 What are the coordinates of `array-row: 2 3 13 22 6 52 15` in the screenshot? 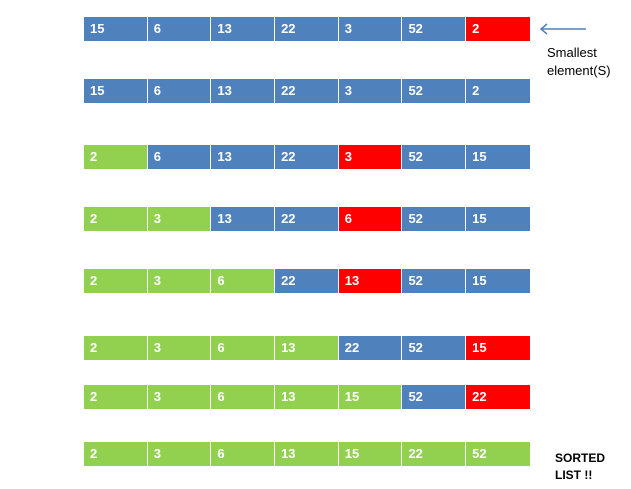 It's located at (307, 219).